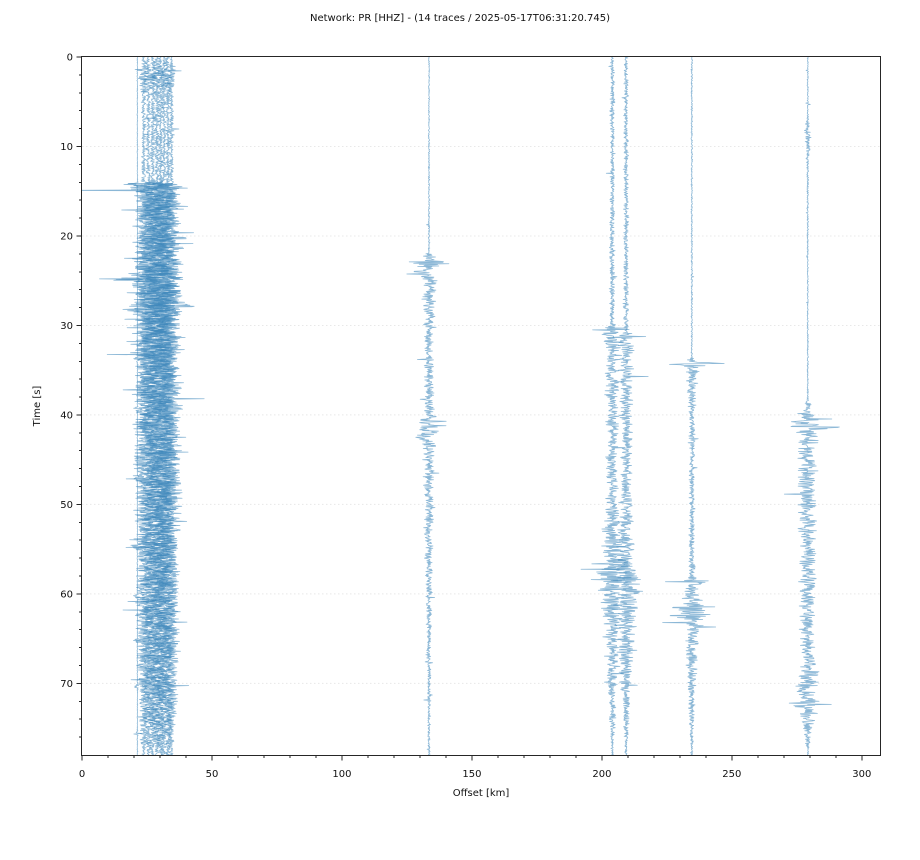  What do you see at coordinates (731, 774) in the screenshot?
I see `x-tick-label: 250` at bounding box center [731, 774].